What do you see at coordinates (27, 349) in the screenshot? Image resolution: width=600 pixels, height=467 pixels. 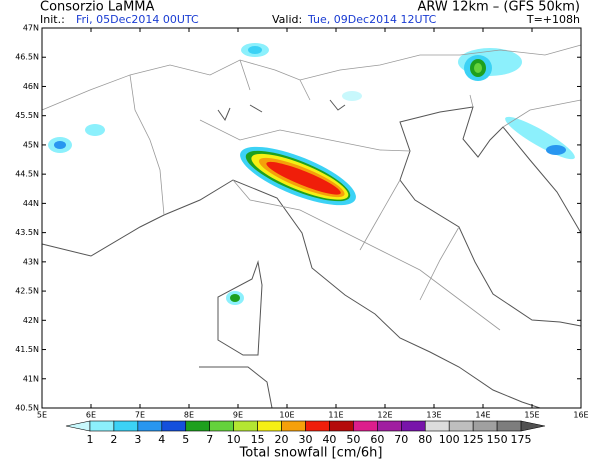 I see `lat-label: 41.5N` at bounding box center [27, 349].